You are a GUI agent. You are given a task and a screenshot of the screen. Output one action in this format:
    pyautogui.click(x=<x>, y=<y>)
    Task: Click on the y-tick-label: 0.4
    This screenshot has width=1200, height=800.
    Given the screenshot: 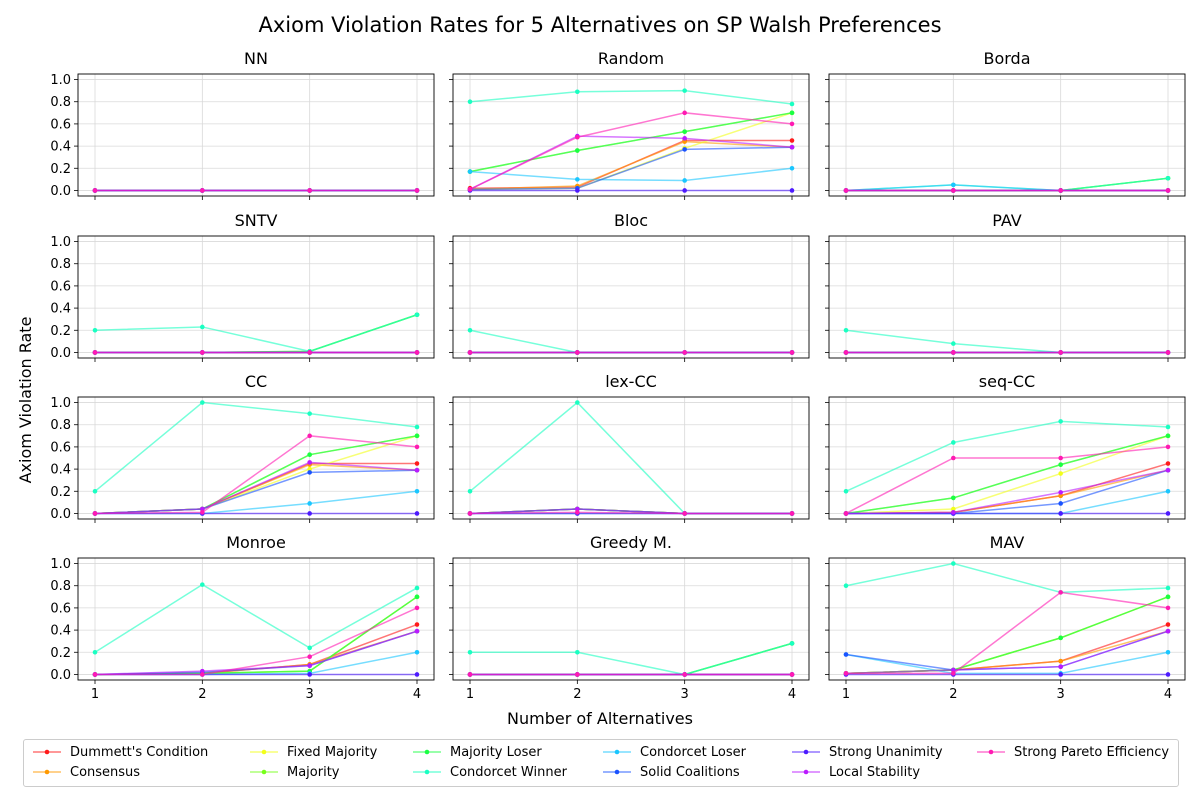 What is the action you would take?
    pyautogui.click(x=60, y=631)
    